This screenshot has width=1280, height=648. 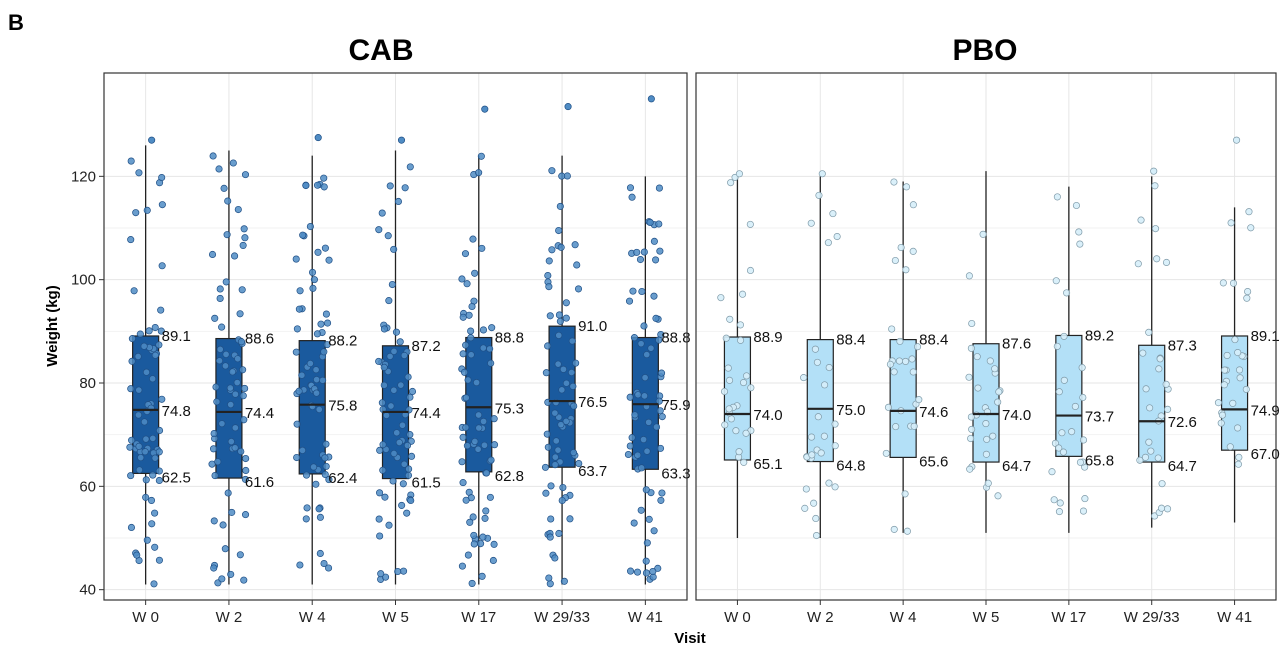 I want to click on q1-label: 65.1, so click(x=767, y=464).